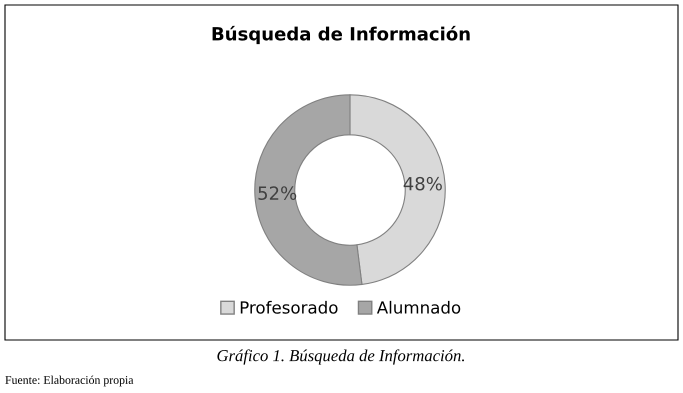 The height and width of the screenshot is (393, 683). Describe the element at coordinates (340, 357) in the screenshot. I see `text: Gráfico 1. Búsqueda de Información.` at that location.